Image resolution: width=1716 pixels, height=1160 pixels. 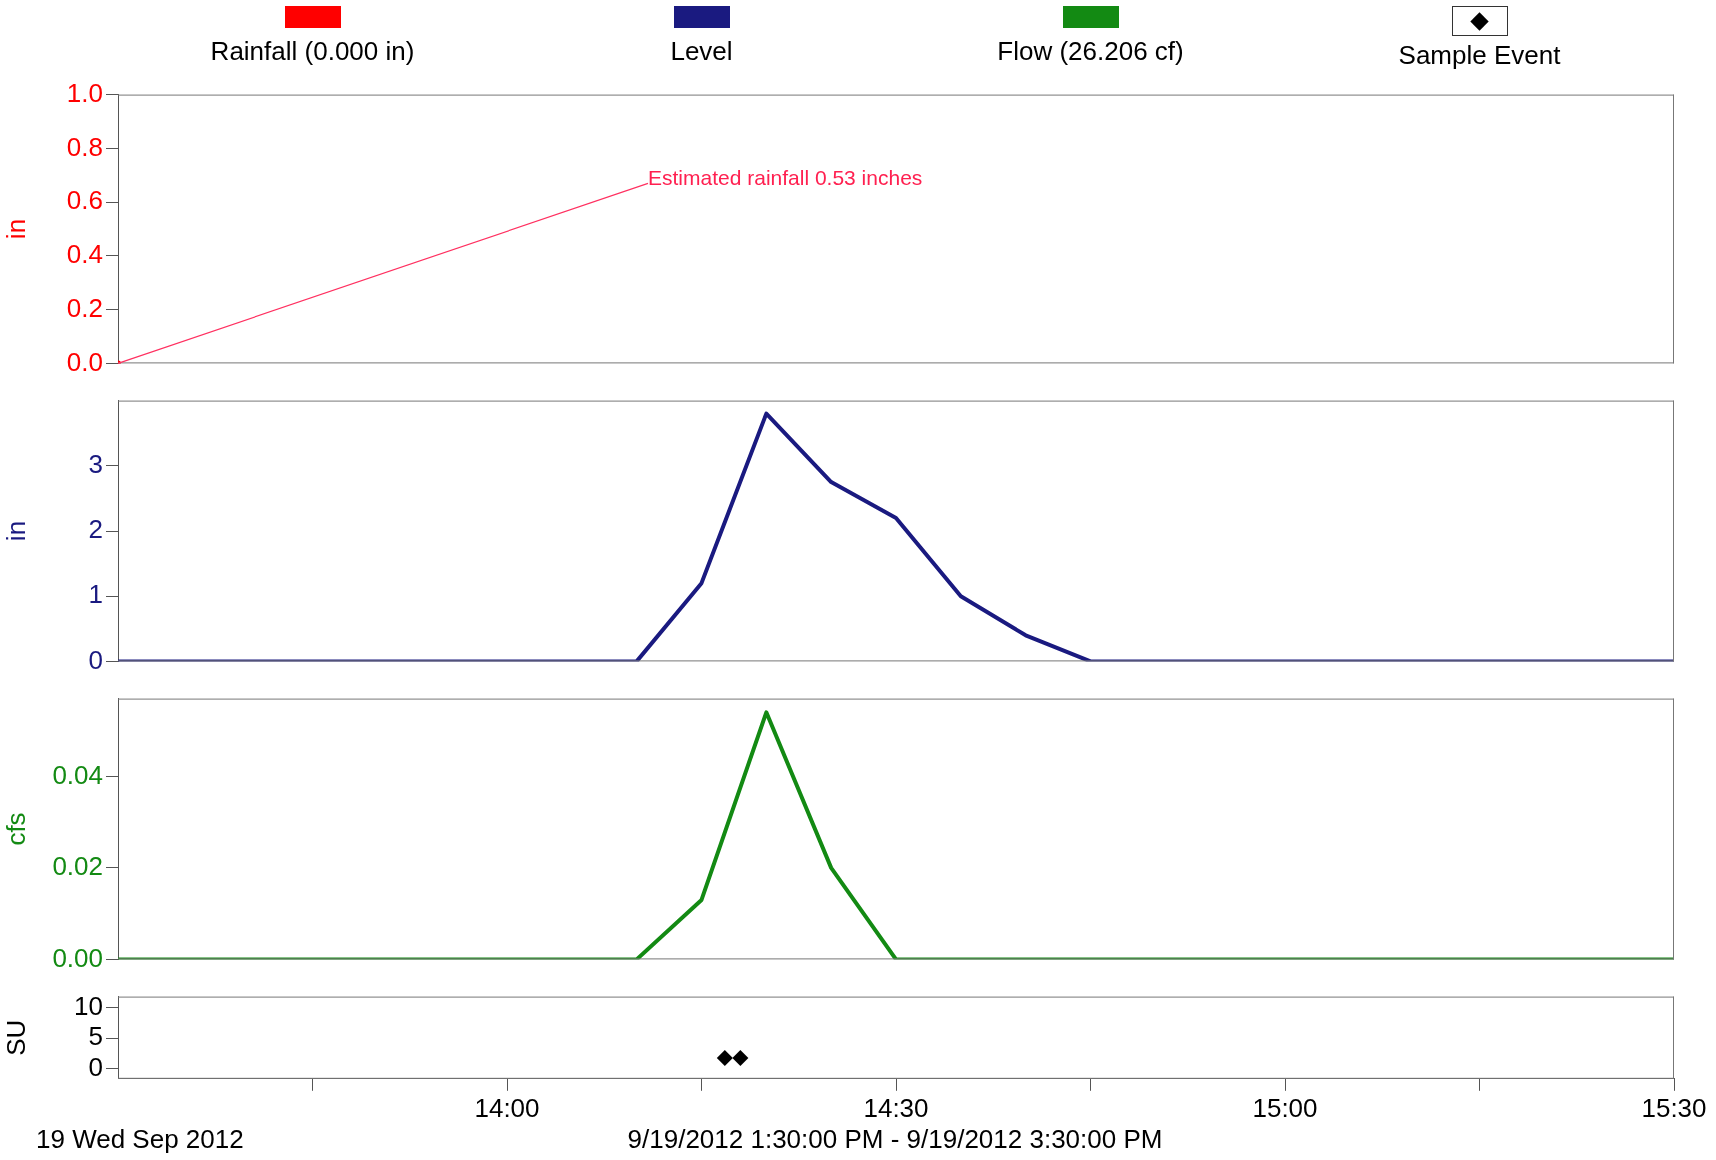 What do you see at coordinates (15, 829) in the screenshot?
I see `y-axis-title: cfs` at bounding box center [15, 829].